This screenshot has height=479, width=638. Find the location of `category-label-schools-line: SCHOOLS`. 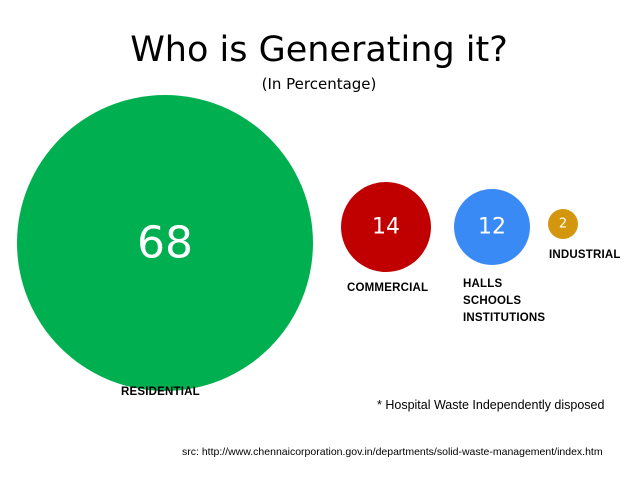

category-label-schools-line: SCHOOLS is located at coordinates (492, 301).